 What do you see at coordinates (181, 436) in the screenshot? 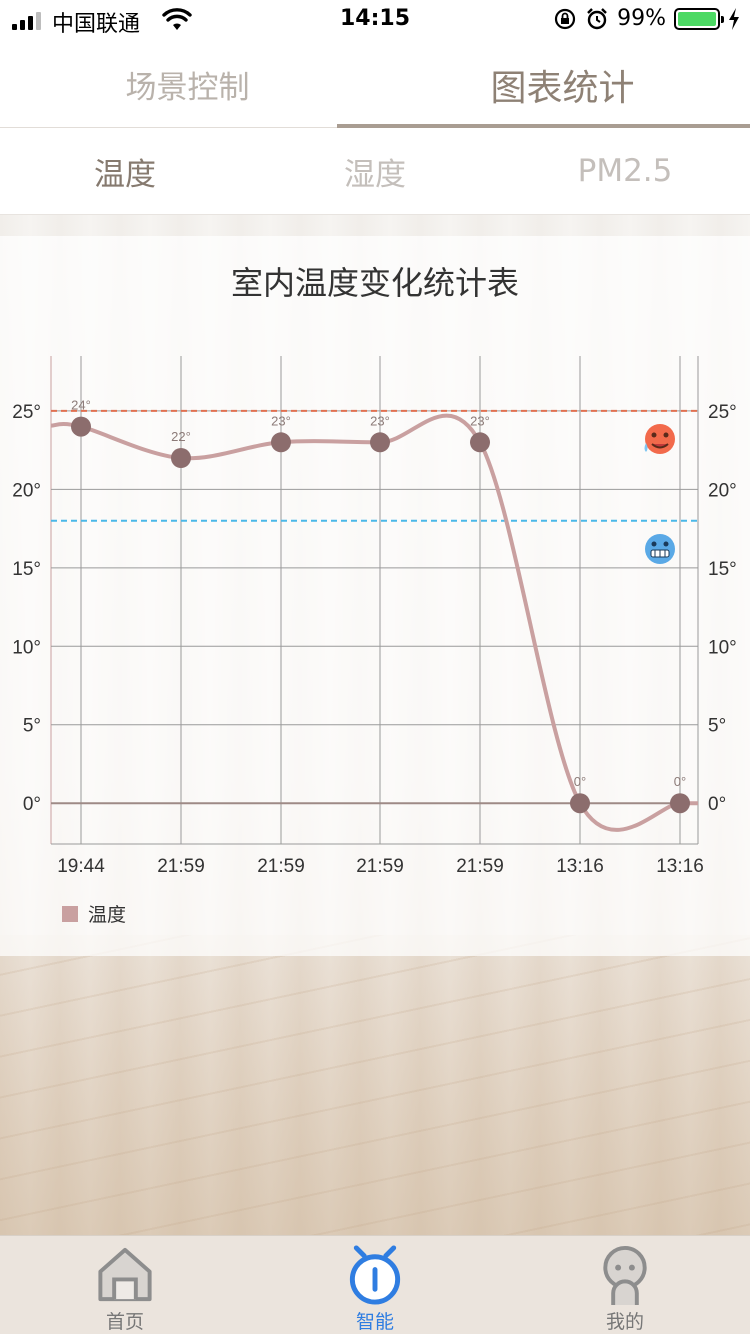
I see `data-label: 22°` at bounding box center [181, 436].